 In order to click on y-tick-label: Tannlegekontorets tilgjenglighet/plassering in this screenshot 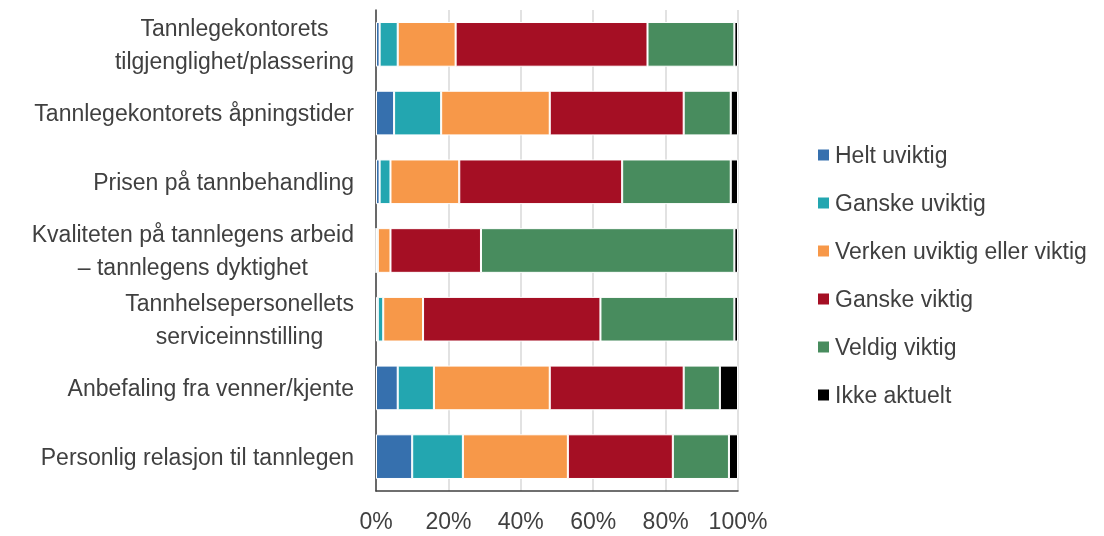, I will do `click(234, 44)`.